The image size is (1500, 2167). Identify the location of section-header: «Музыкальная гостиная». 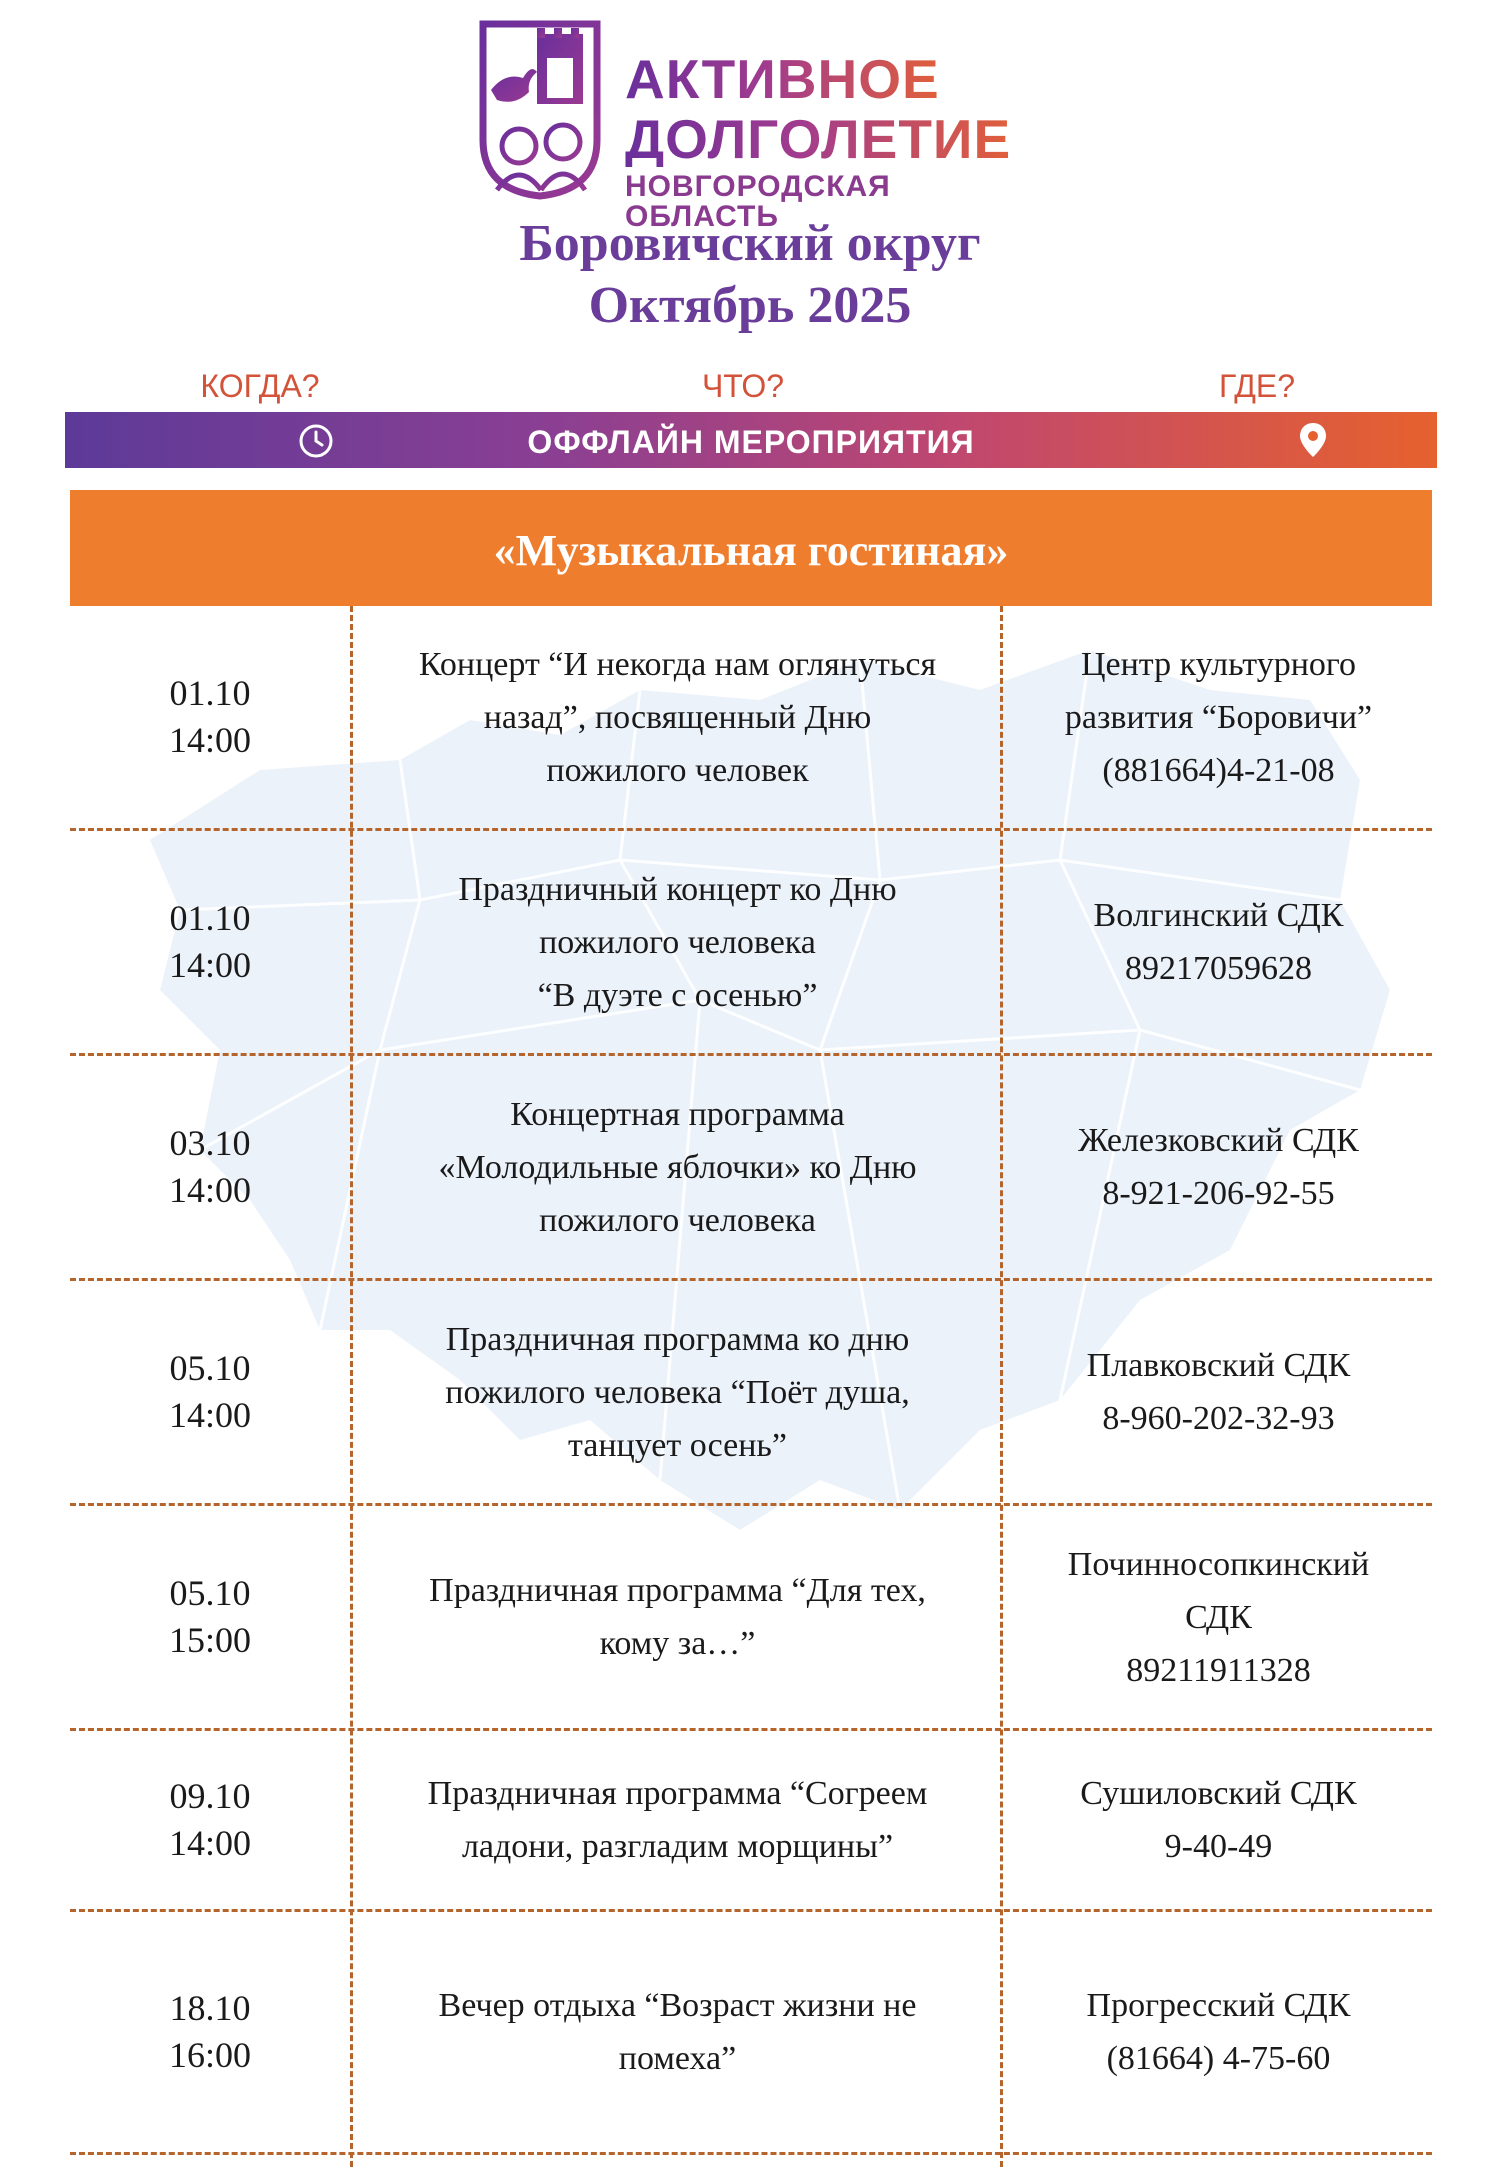
(751, 548).